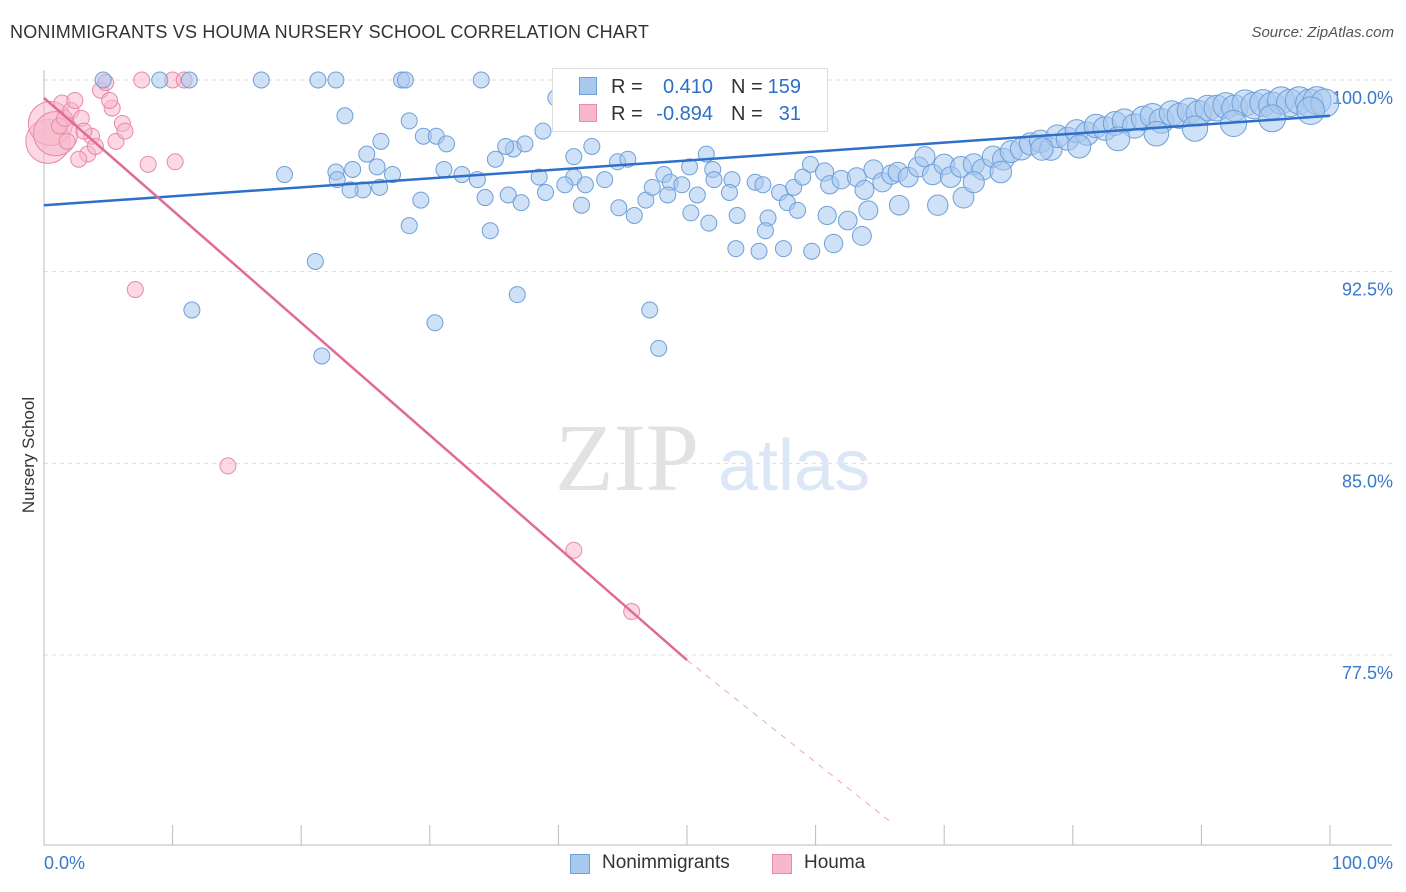 The image size is (1406, 892). Describe the element at coordinates (684, 114) in the screenshot. I see `legend-r-value: -0.894` at that location.